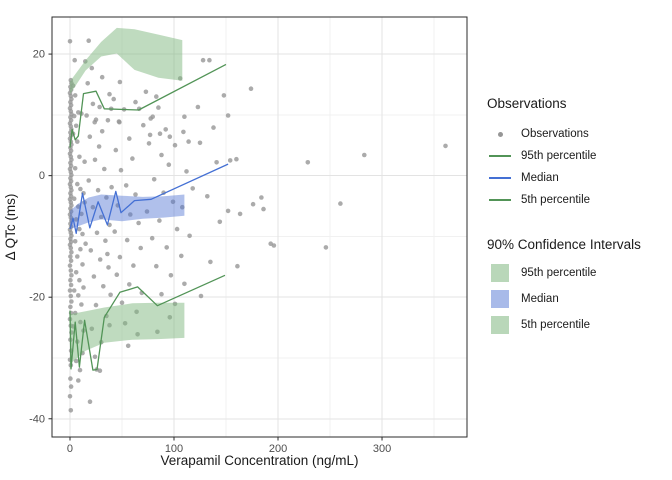  Describe the element at coordinates (278, 449) in the screenshot. I see `x-tick-label: 200` at that location.